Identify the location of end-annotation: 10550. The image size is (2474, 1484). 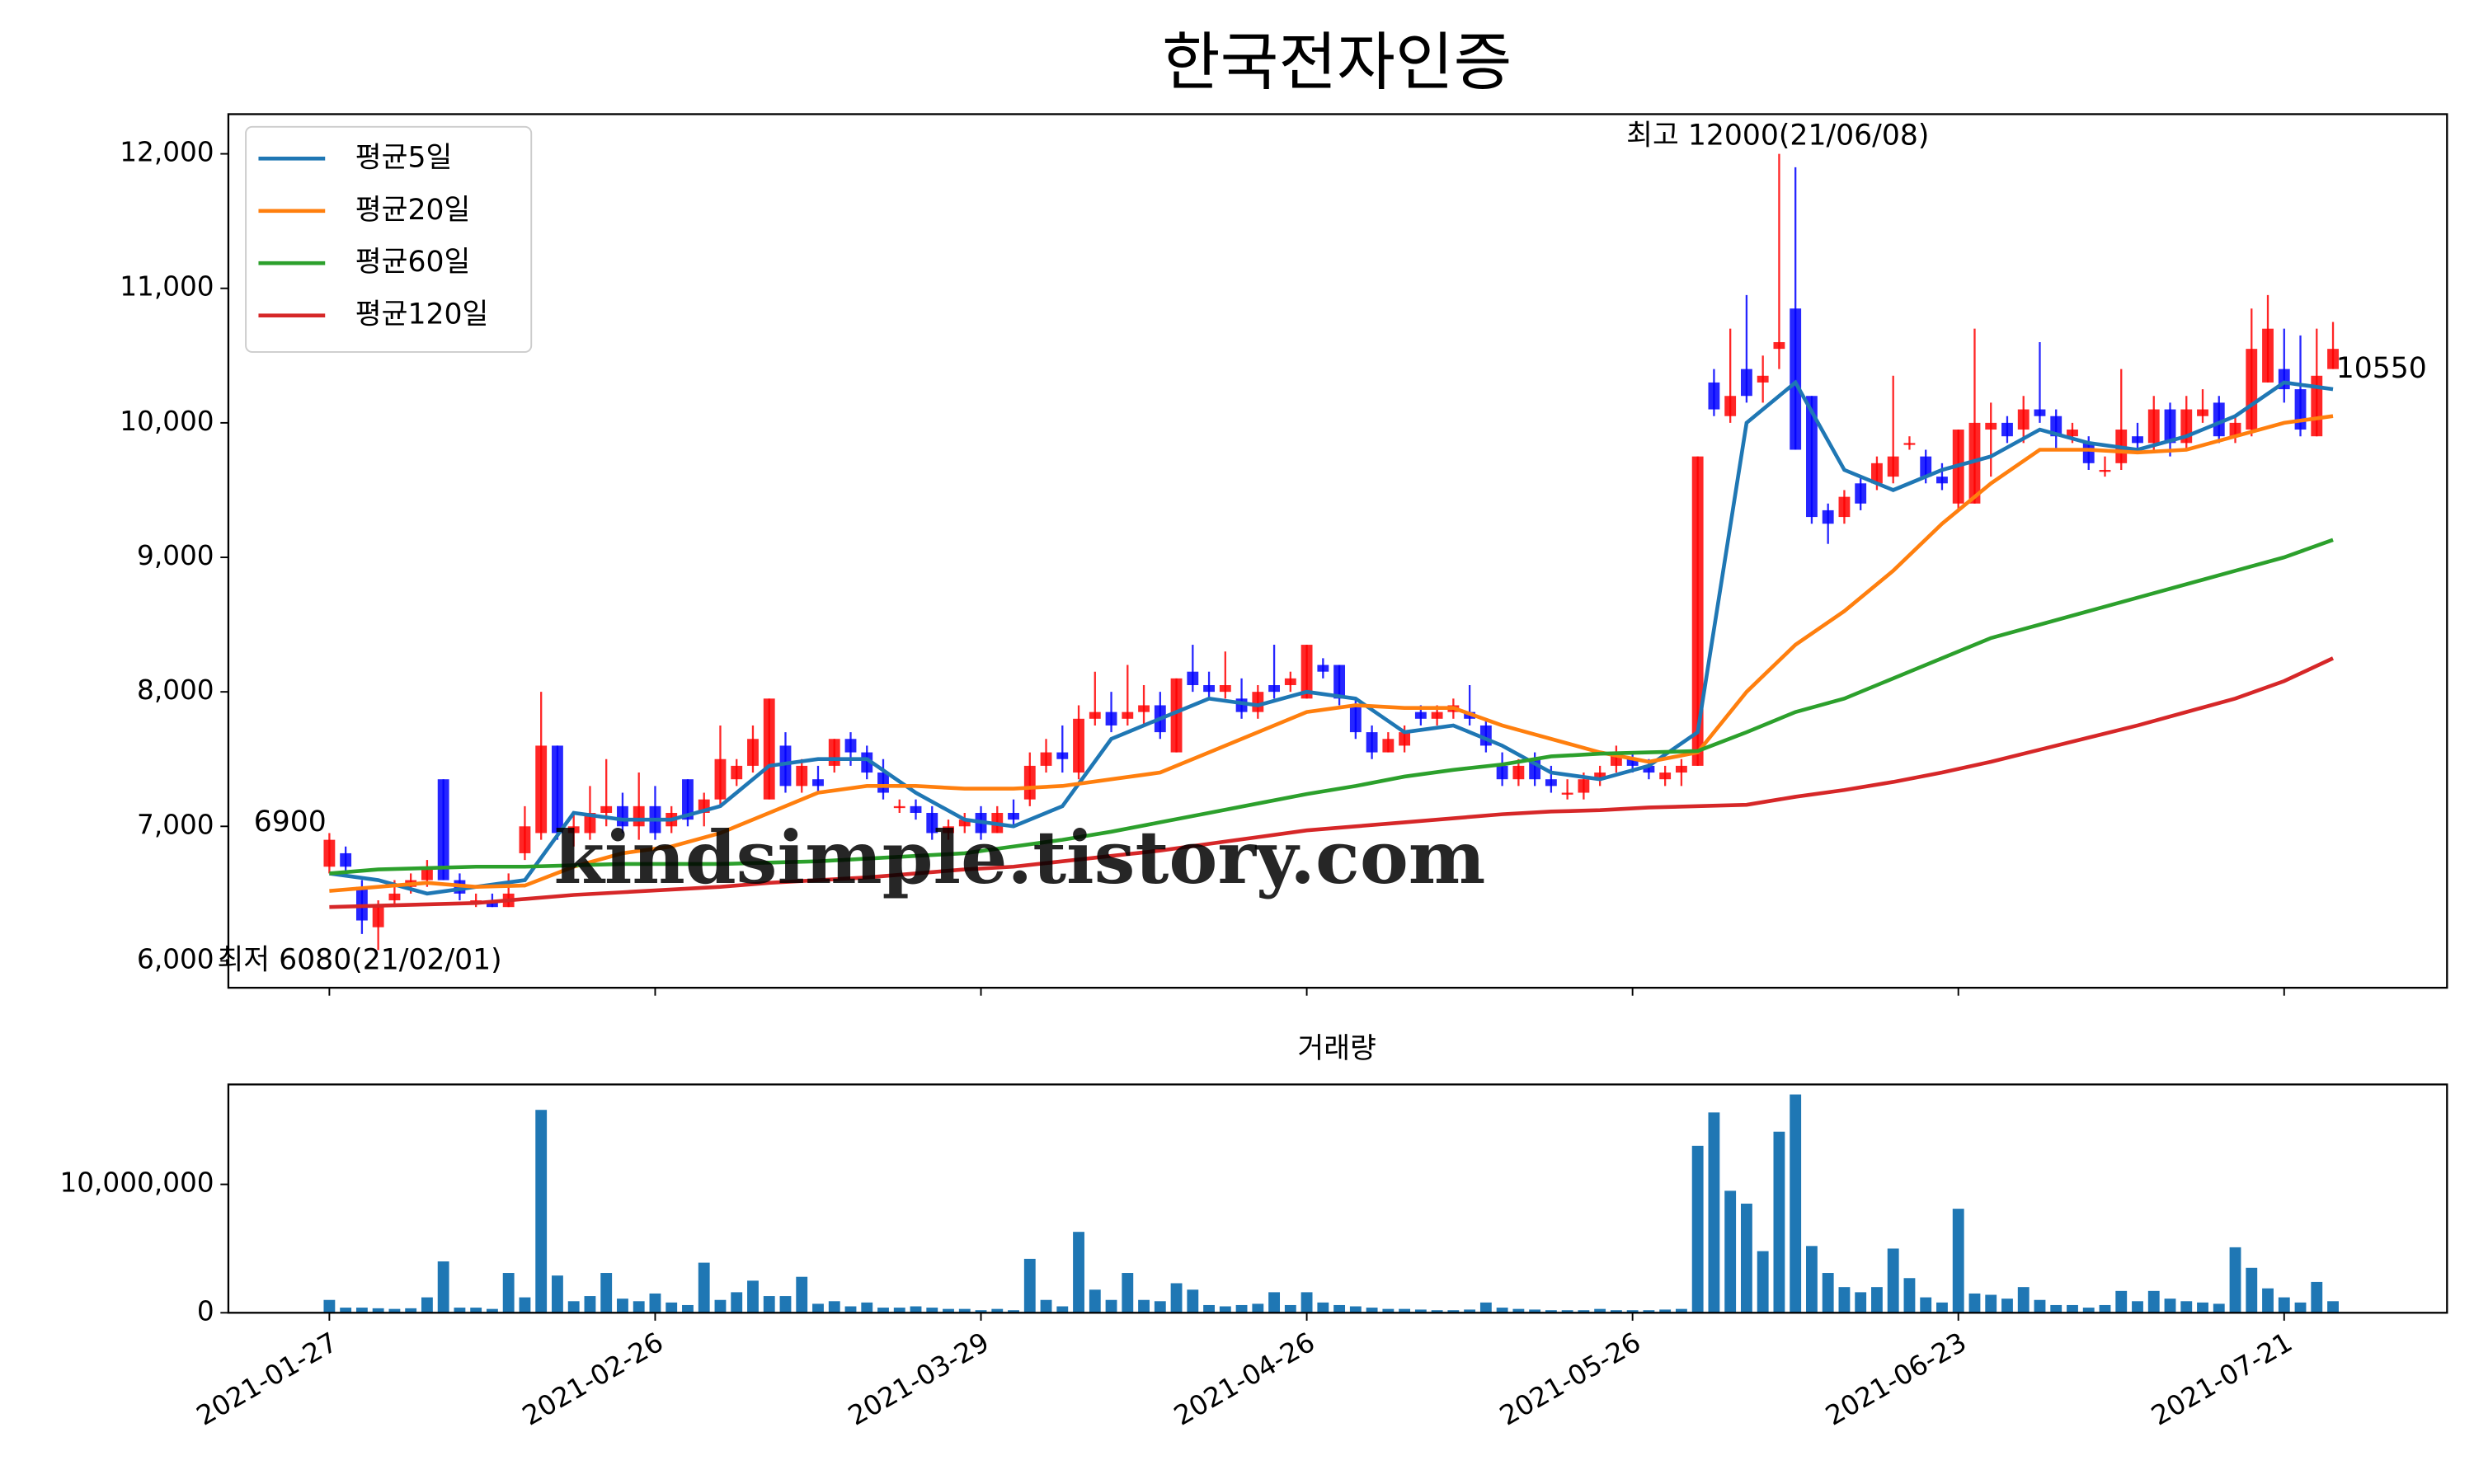
(2381, 368).